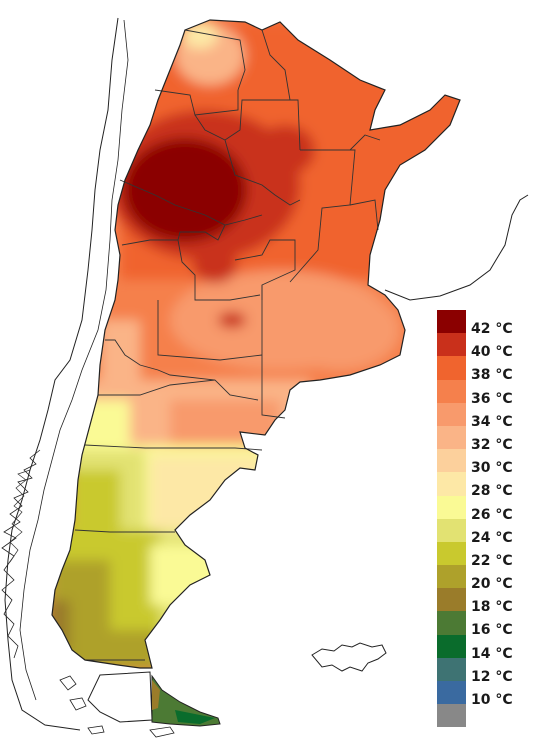 The image size is (538, 745). What do you see at coordinates (492, 700) in the screenshot?
I see `legend-label: 10 °C` at bounding box center [492, 700].